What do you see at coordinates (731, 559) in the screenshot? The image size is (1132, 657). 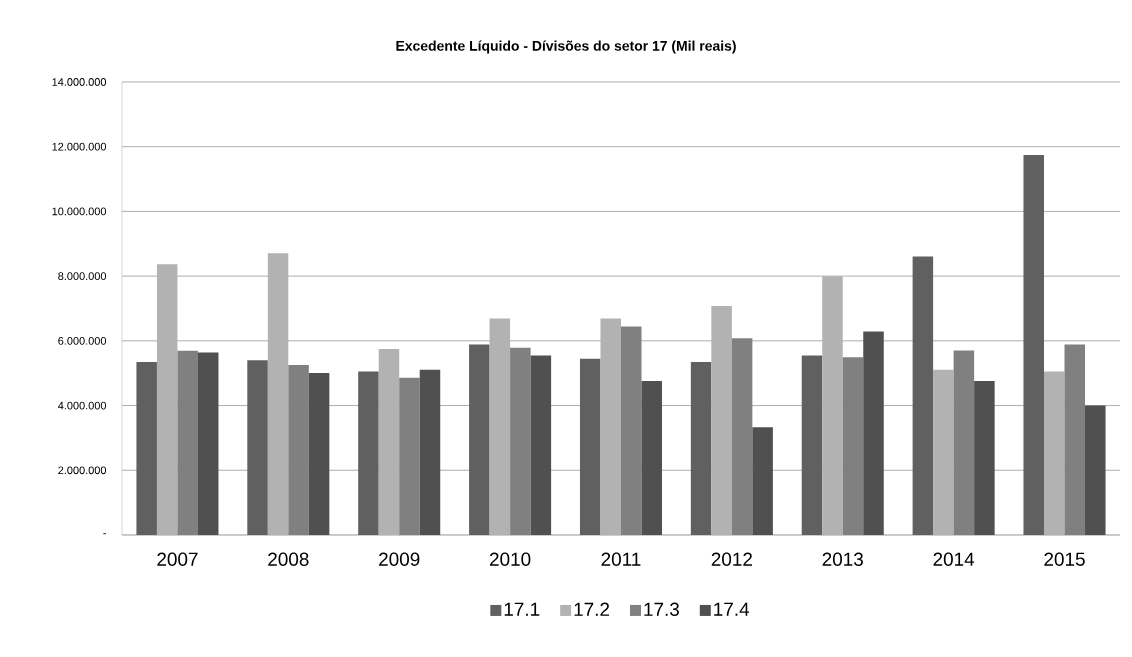 I see `x-tick-label: 2012` at bounding box center [731, 559].